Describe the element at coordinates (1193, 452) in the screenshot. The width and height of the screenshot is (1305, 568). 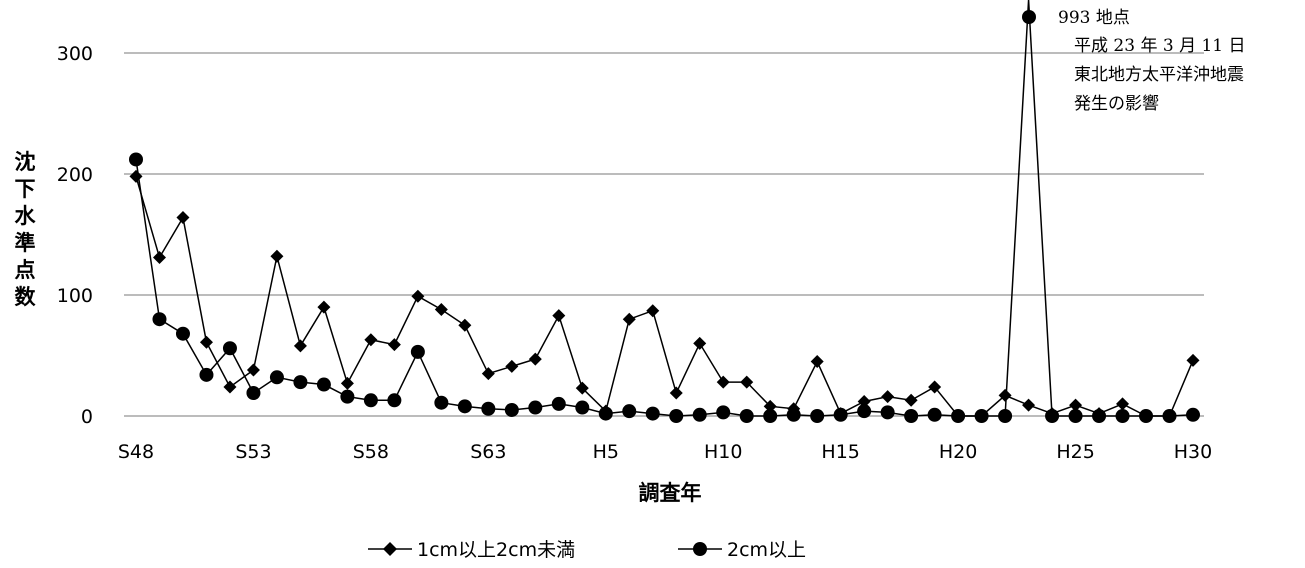
I see `x-tick-label-H30: H30` at that location.